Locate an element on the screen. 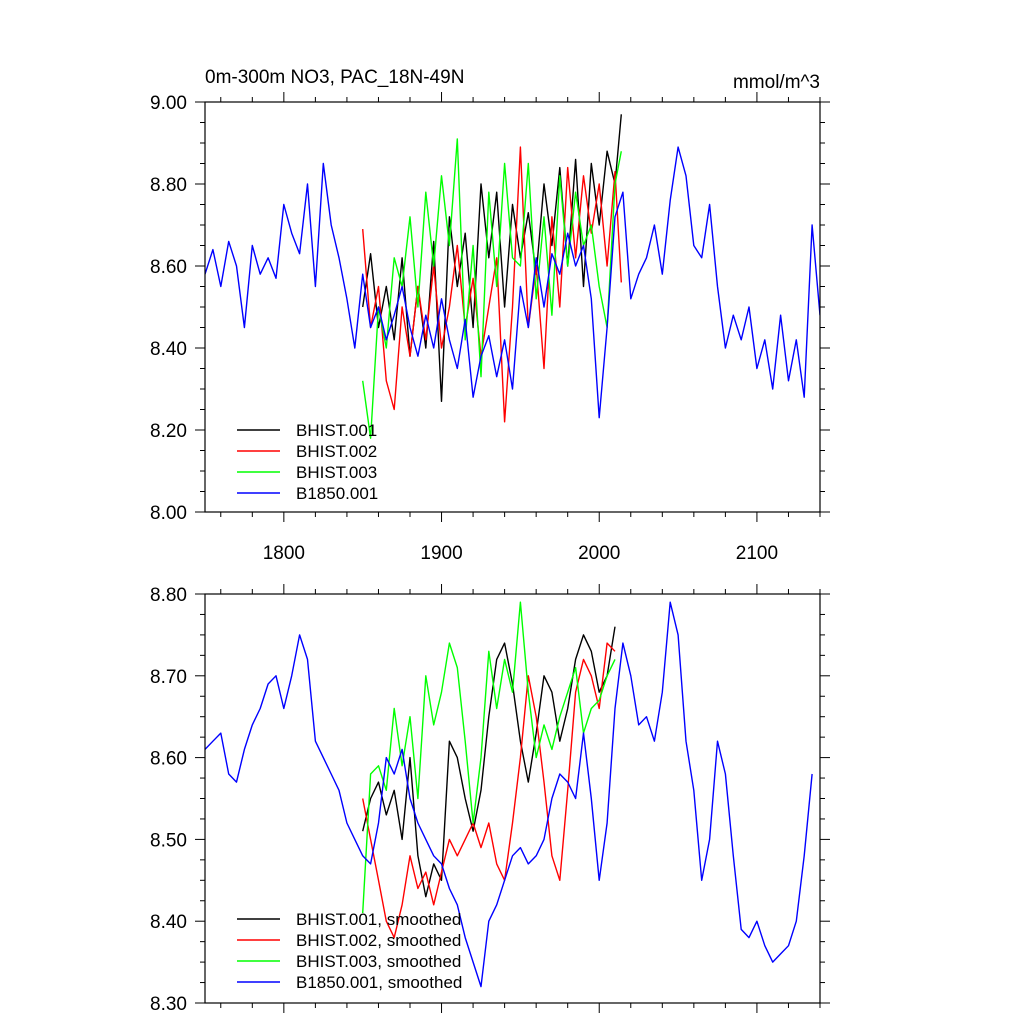 This screenshot has width=1024, height=1024. legend-label: BHIST.003 is located at coordinates (336, 472).